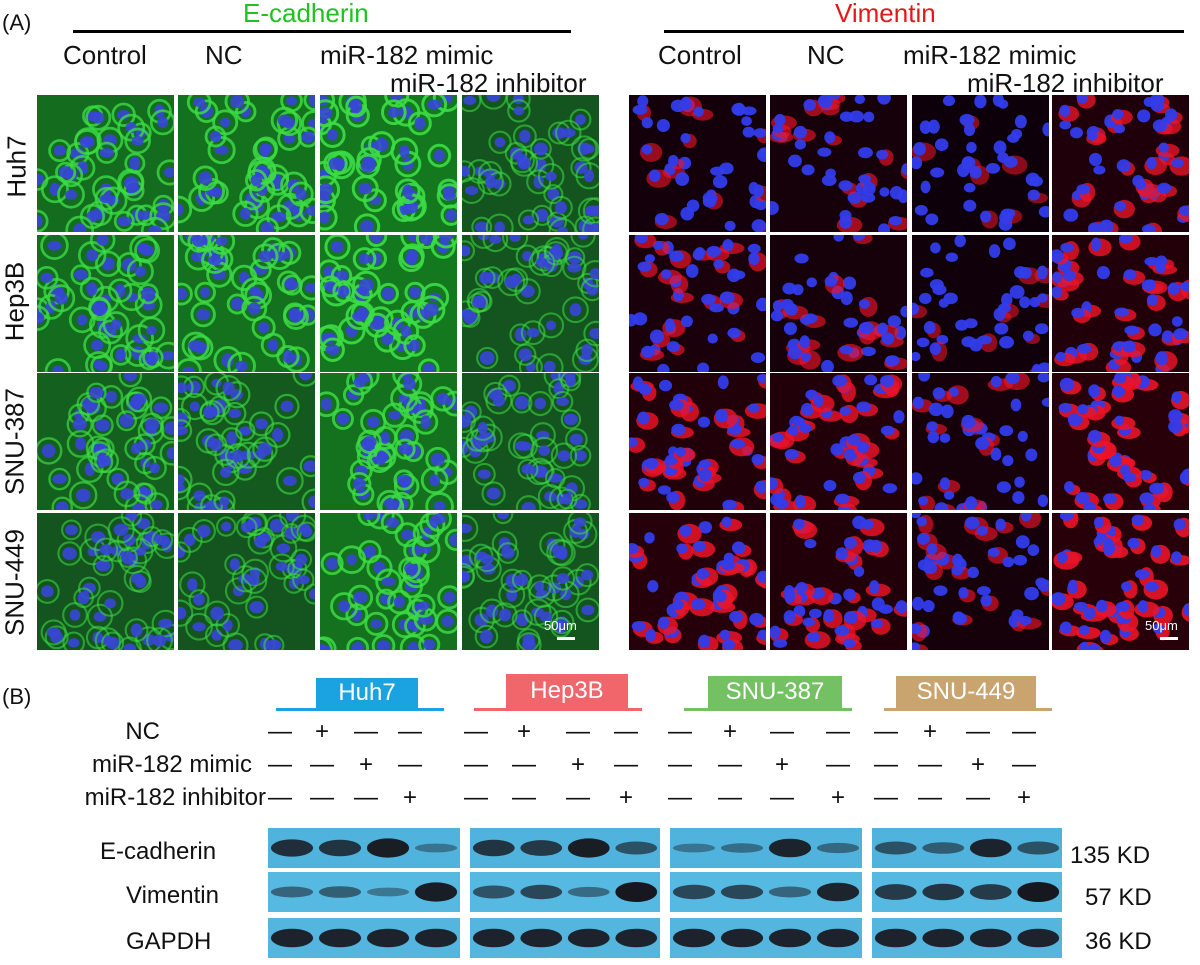 The width and height of the screenshot is (1200, 965). Describe the element at coordinates (169, 941) in the screenshot. I see `protein-label-gapdh: GAPDH` at that location.